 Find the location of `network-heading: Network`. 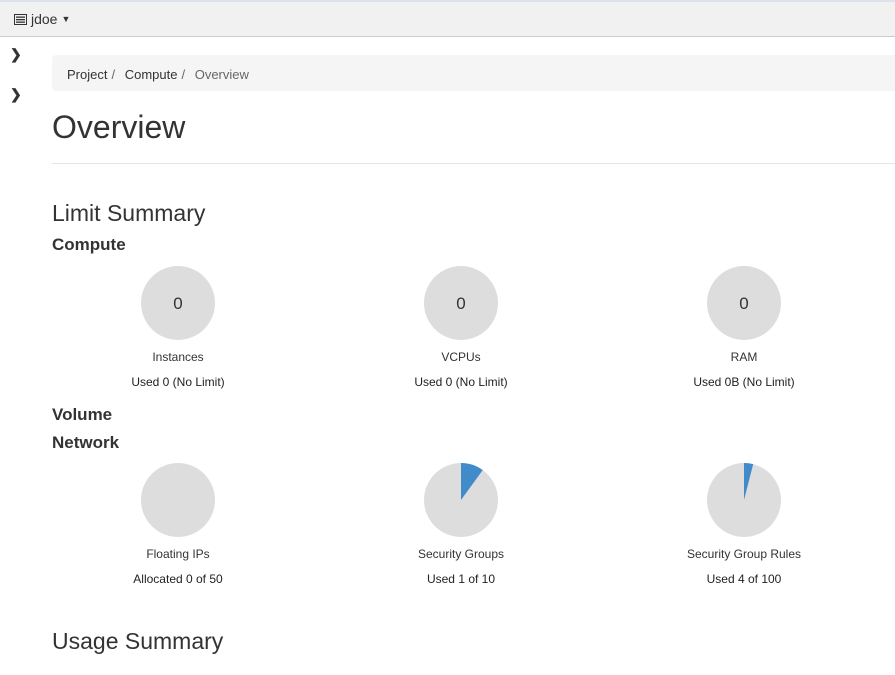

network-heading: Network is located at coordinates (86, 442).